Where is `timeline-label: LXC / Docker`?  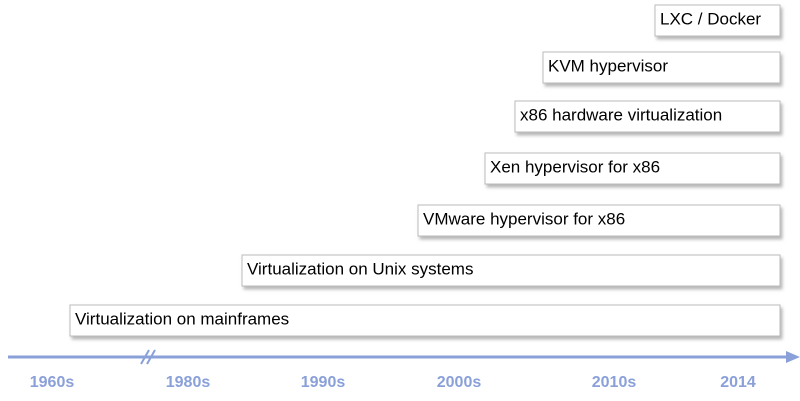 timeline-label: LXC / Docker is located at coordinates (710, 18).